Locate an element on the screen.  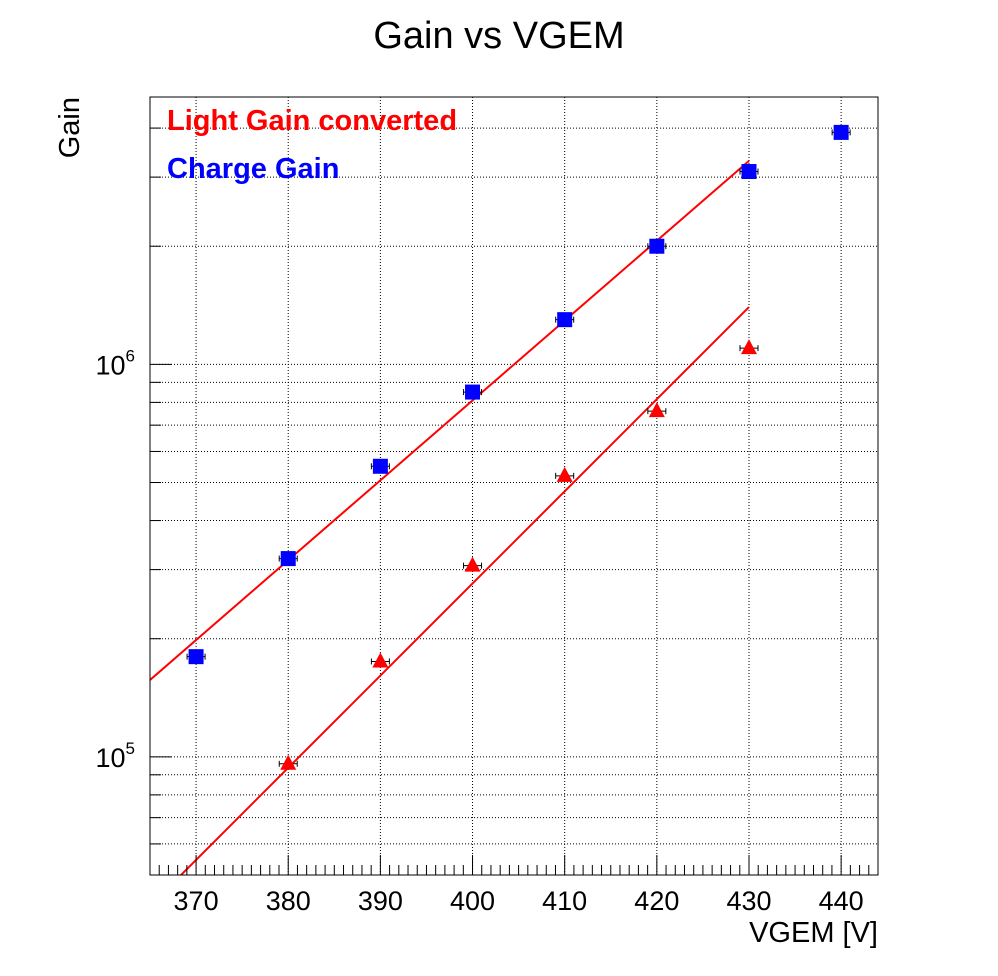
legend-entry: Light Gain converted is located at coordinates (312, 121).